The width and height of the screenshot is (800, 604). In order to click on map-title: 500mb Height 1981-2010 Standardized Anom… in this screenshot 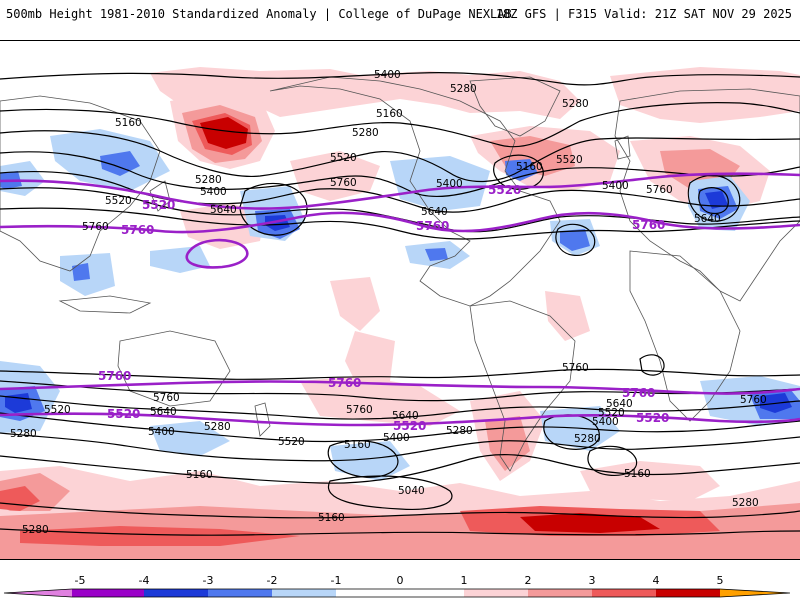, I will do `click(259, 14)`.